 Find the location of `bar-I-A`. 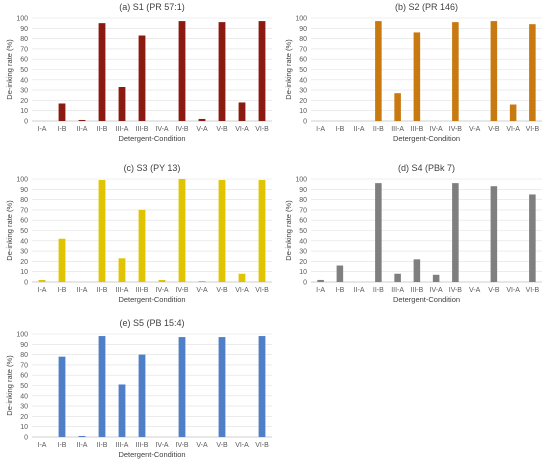

bar-I-A is located at coordinates (320, 280).